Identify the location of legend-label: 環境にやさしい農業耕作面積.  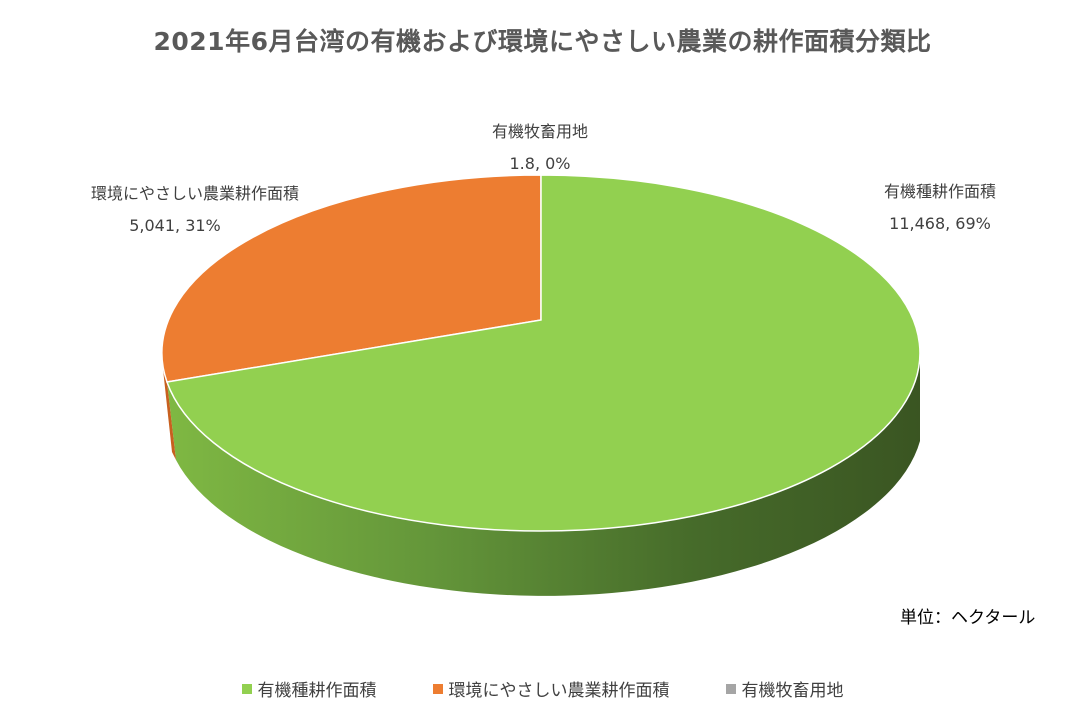
(559, 691).